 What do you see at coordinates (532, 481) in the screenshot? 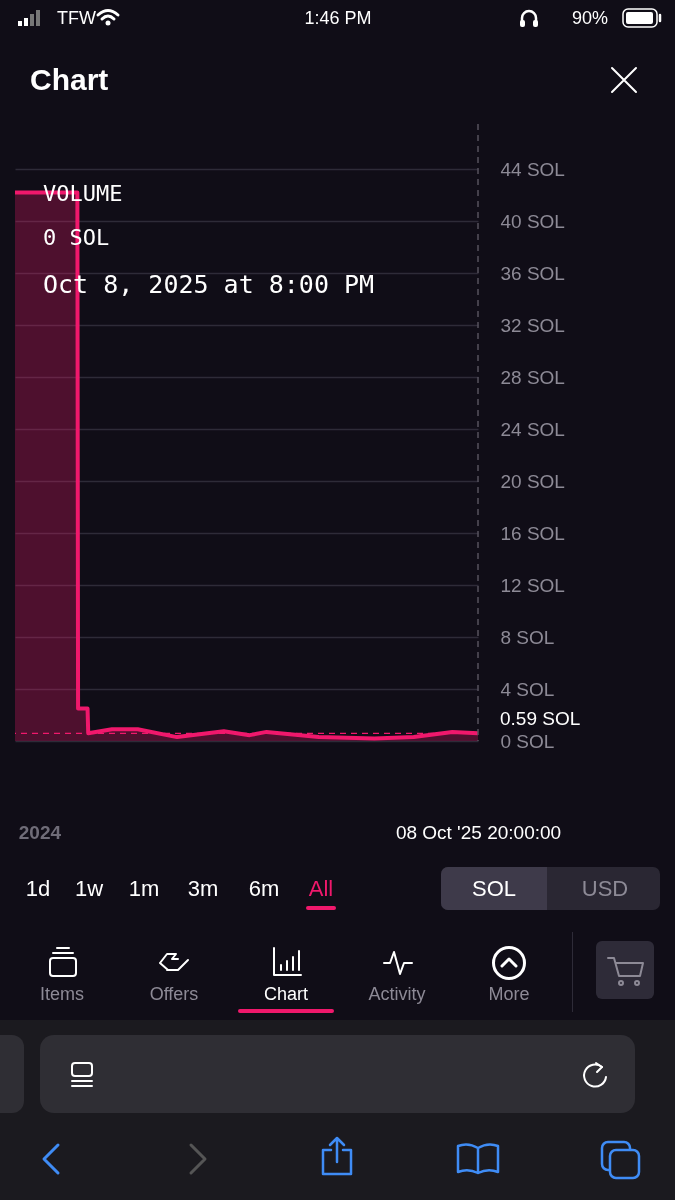
I see `y-tick-label: 20 SOL` at bounding box center [532, 481].